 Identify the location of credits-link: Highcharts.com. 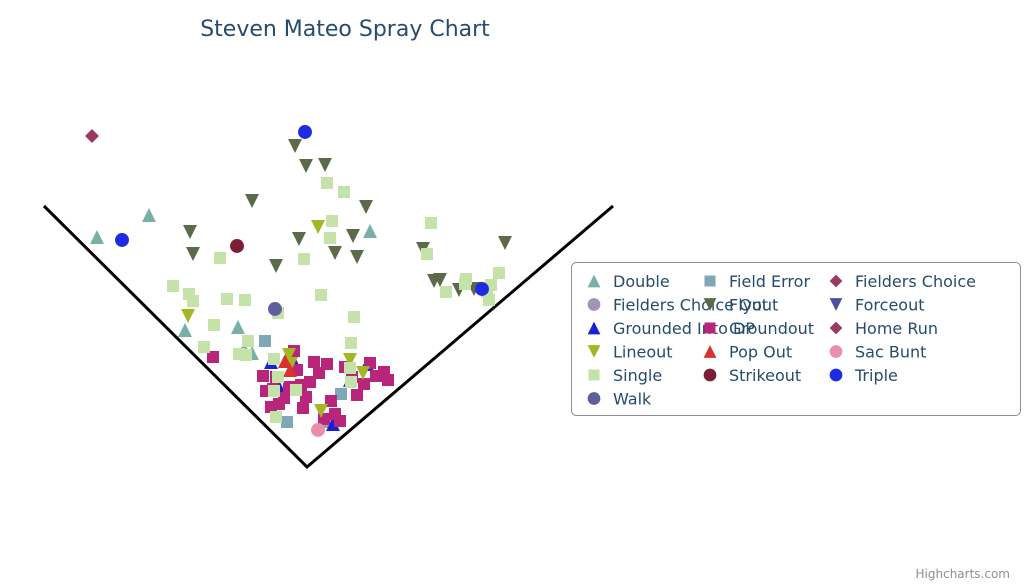
(963, 574).